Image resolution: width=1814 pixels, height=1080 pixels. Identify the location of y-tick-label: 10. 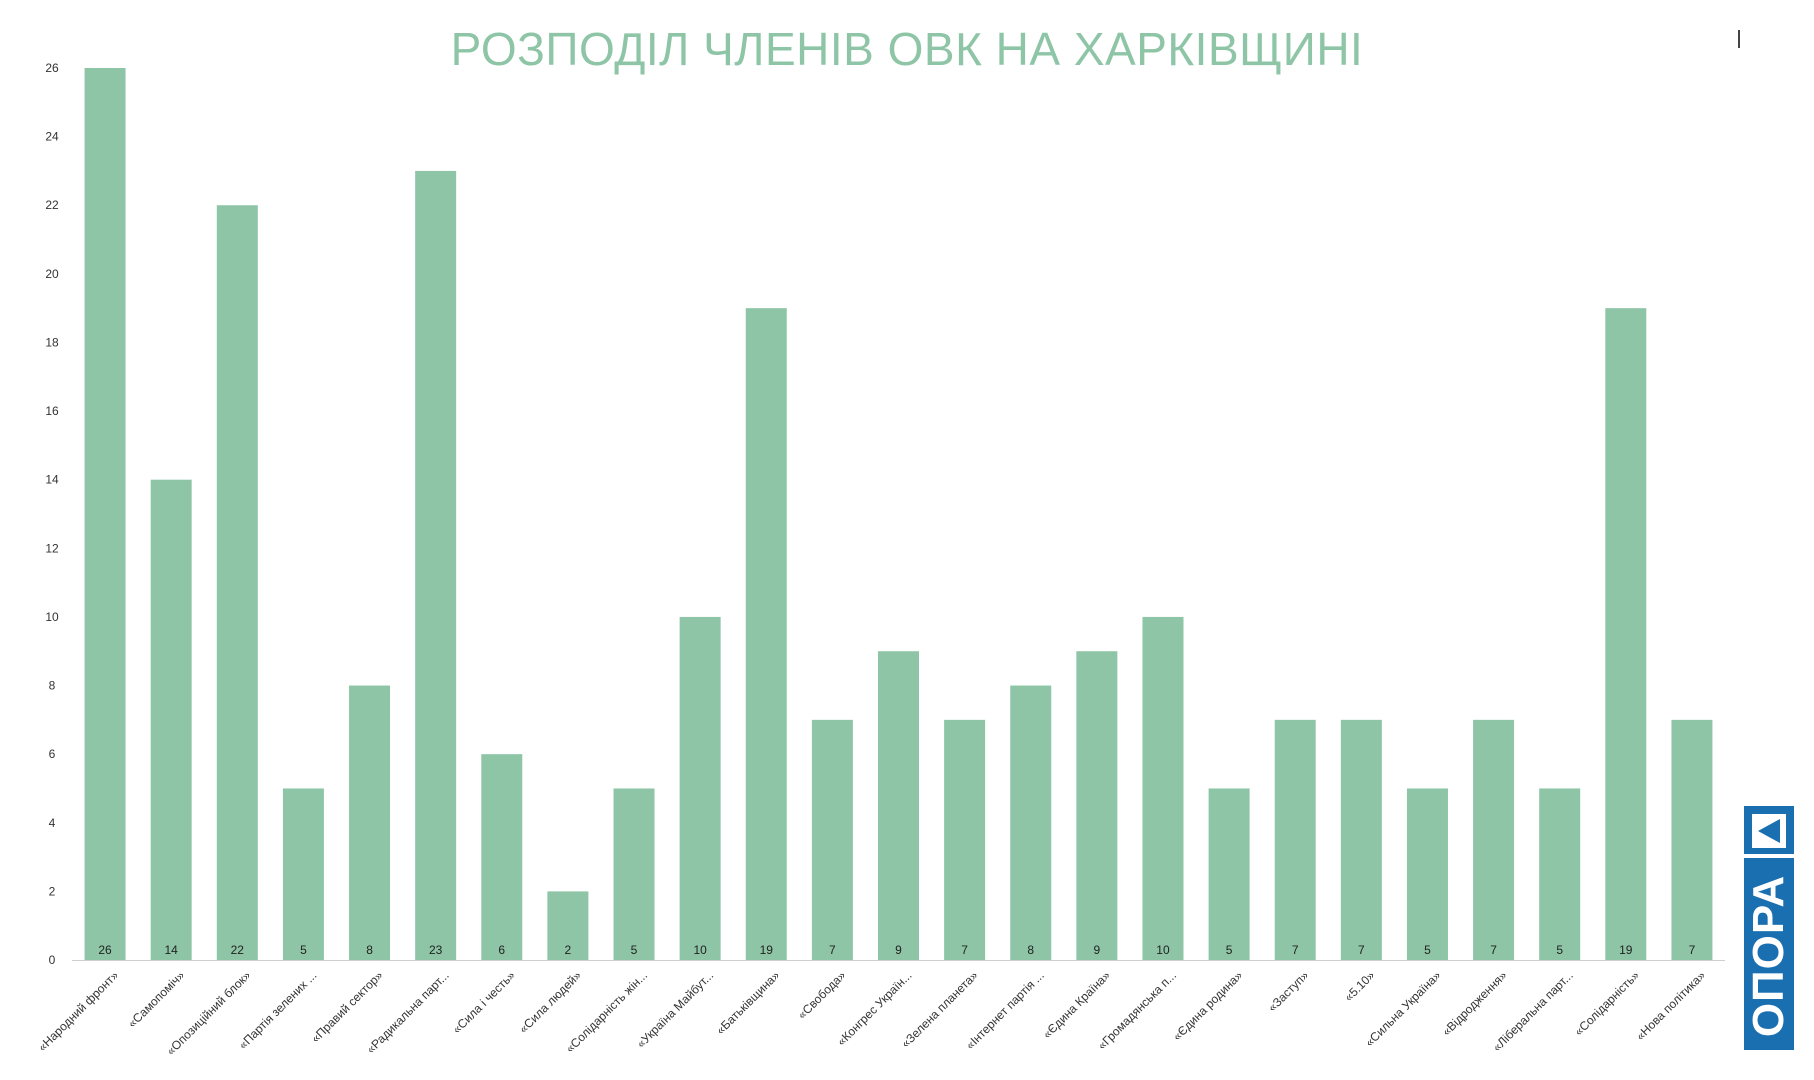
(52, 617).